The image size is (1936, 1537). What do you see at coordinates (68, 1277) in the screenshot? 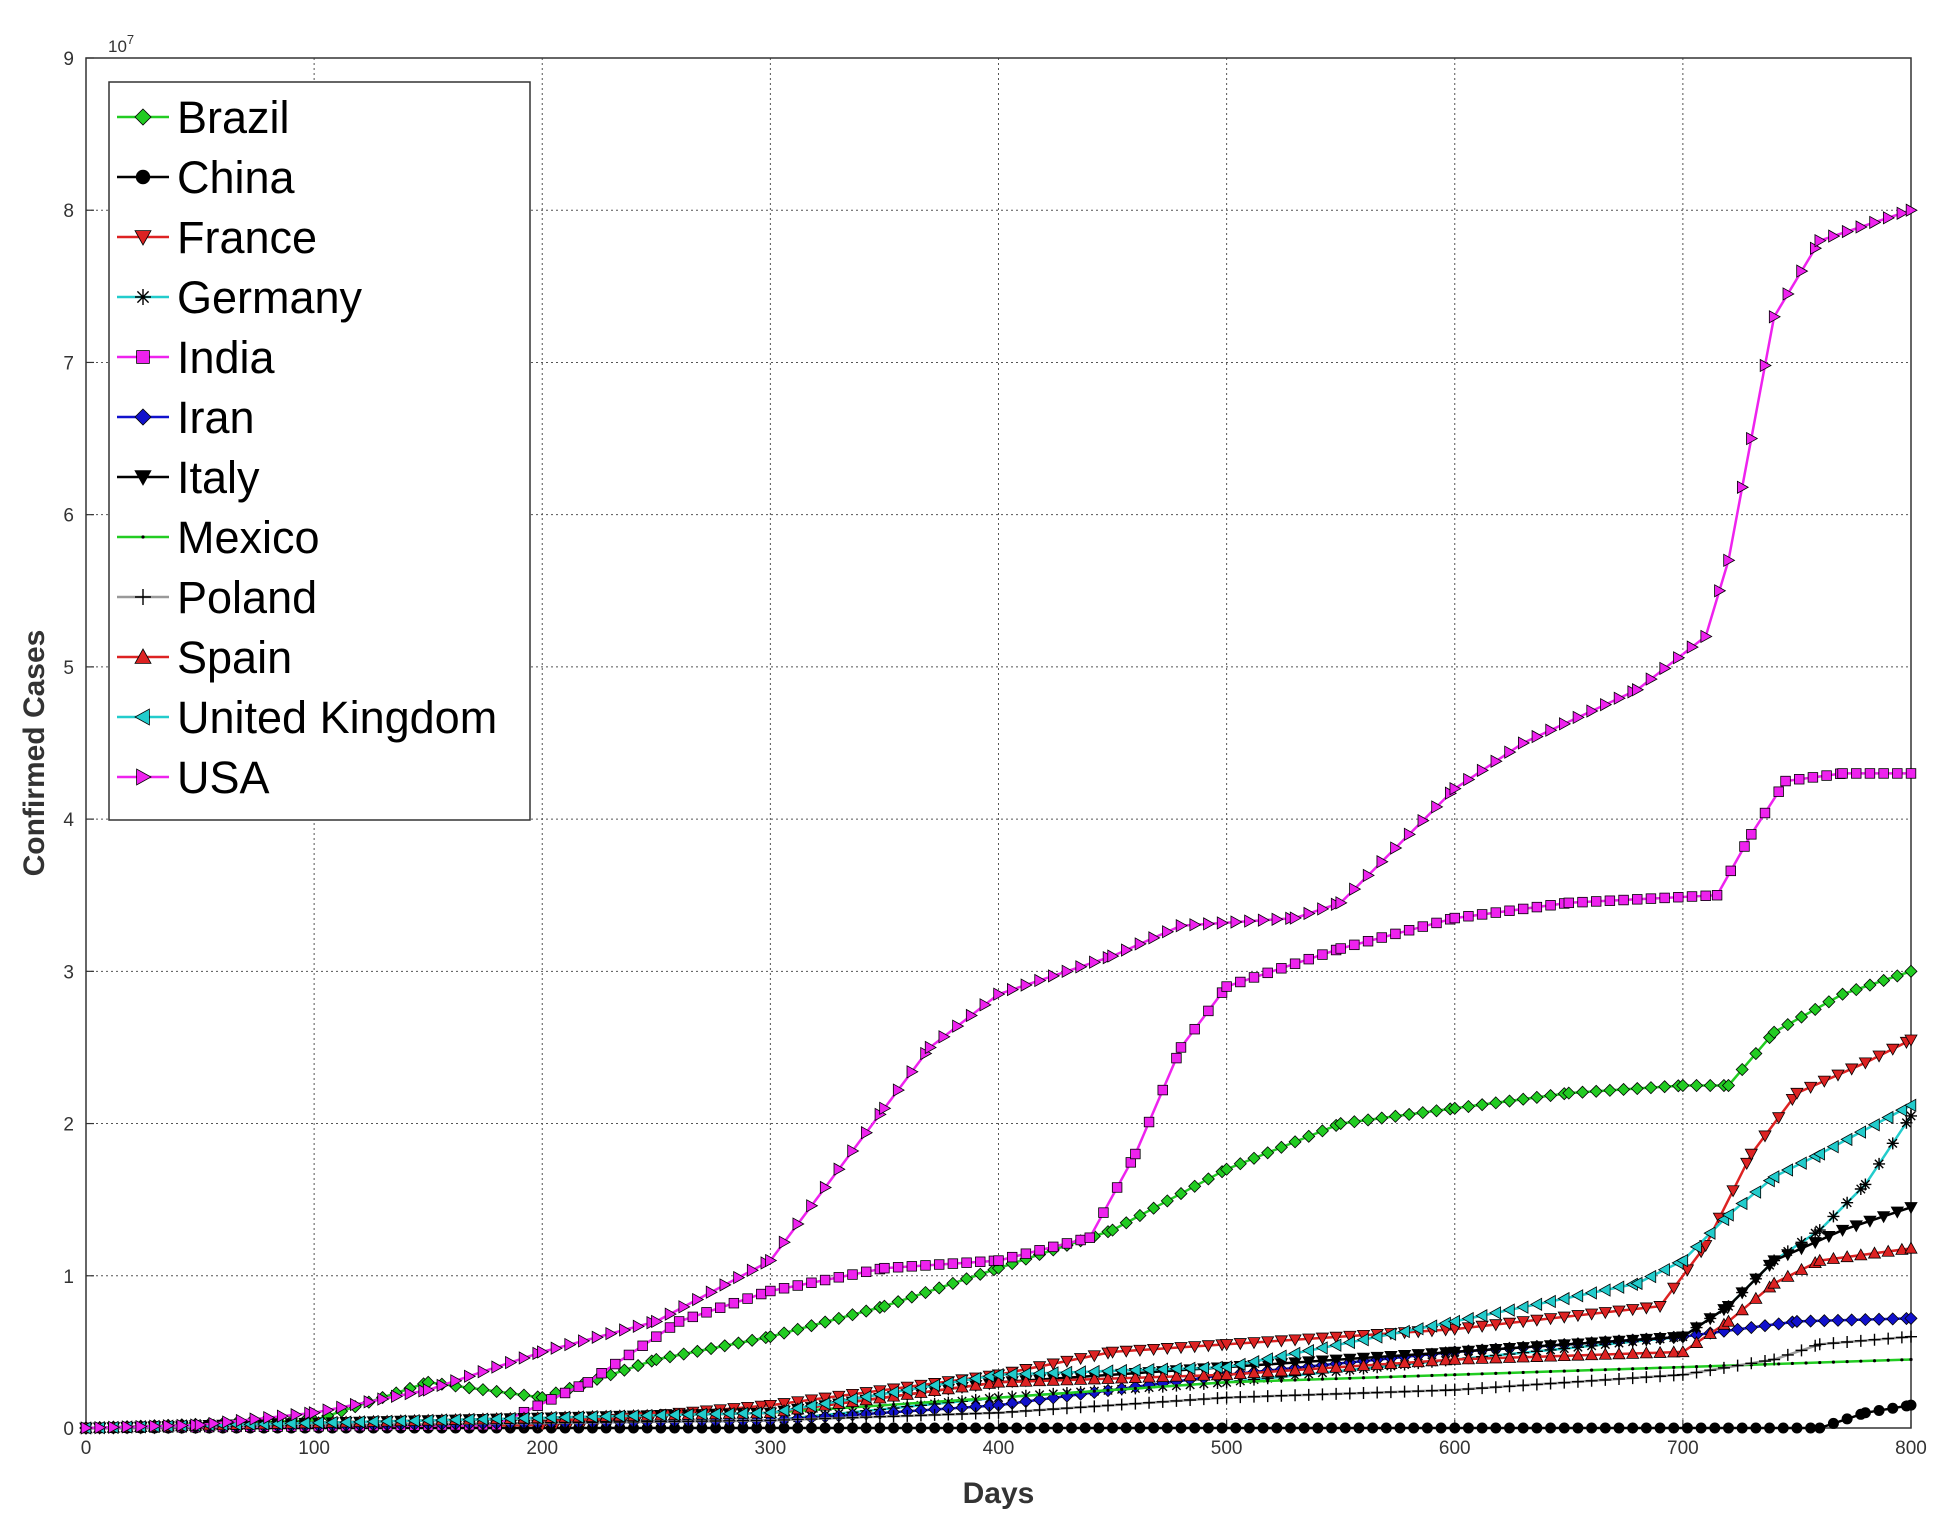
I see `y-tick-label: 1` at bounding box center [68, 1277].